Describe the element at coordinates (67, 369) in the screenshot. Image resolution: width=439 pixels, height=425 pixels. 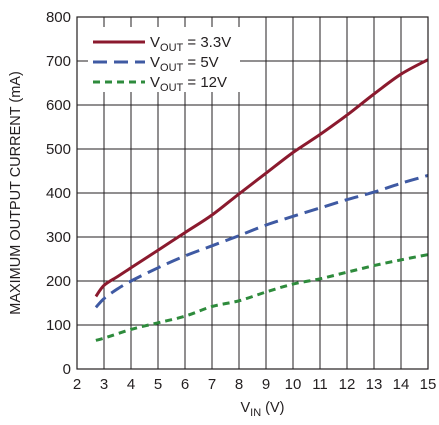
I see `y-tick-label: 0` at that location.